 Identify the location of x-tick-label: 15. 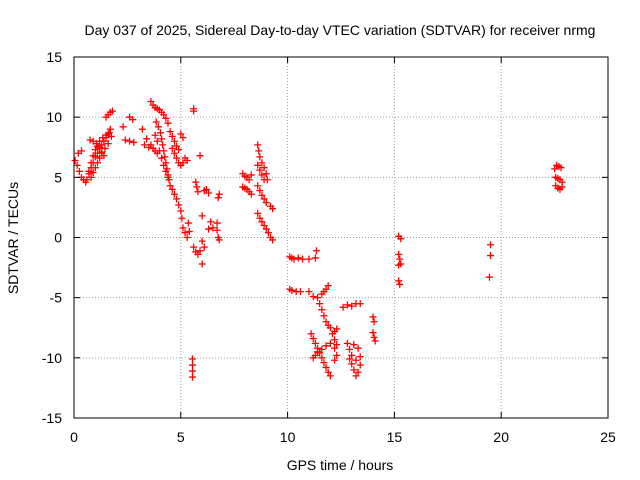
(395, 437).